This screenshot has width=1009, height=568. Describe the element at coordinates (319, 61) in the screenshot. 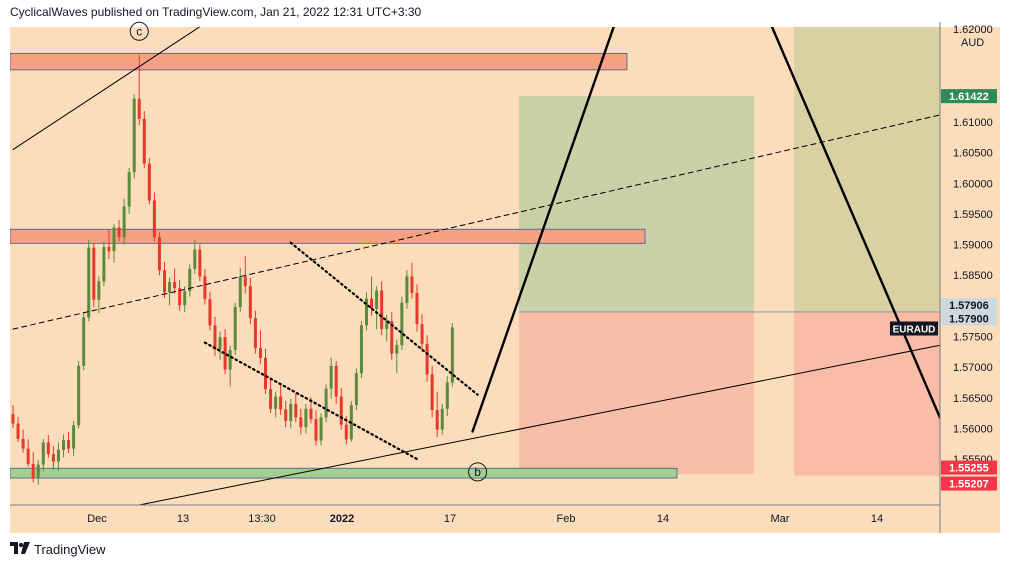

I see `resistance-box-upper` at that location.